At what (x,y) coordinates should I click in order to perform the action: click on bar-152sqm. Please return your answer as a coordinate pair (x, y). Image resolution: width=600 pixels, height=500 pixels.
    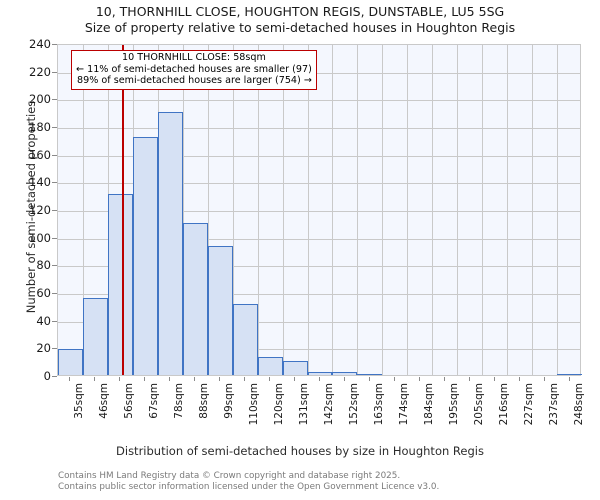
    Looking at the image, I should click on (344, 373).